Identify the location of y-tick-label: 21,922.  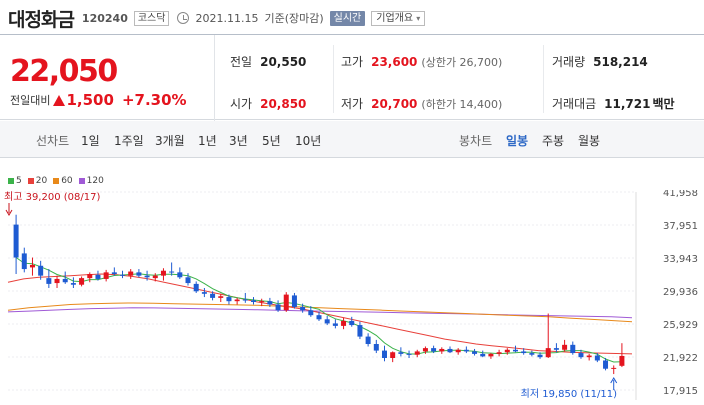
(680, 358).